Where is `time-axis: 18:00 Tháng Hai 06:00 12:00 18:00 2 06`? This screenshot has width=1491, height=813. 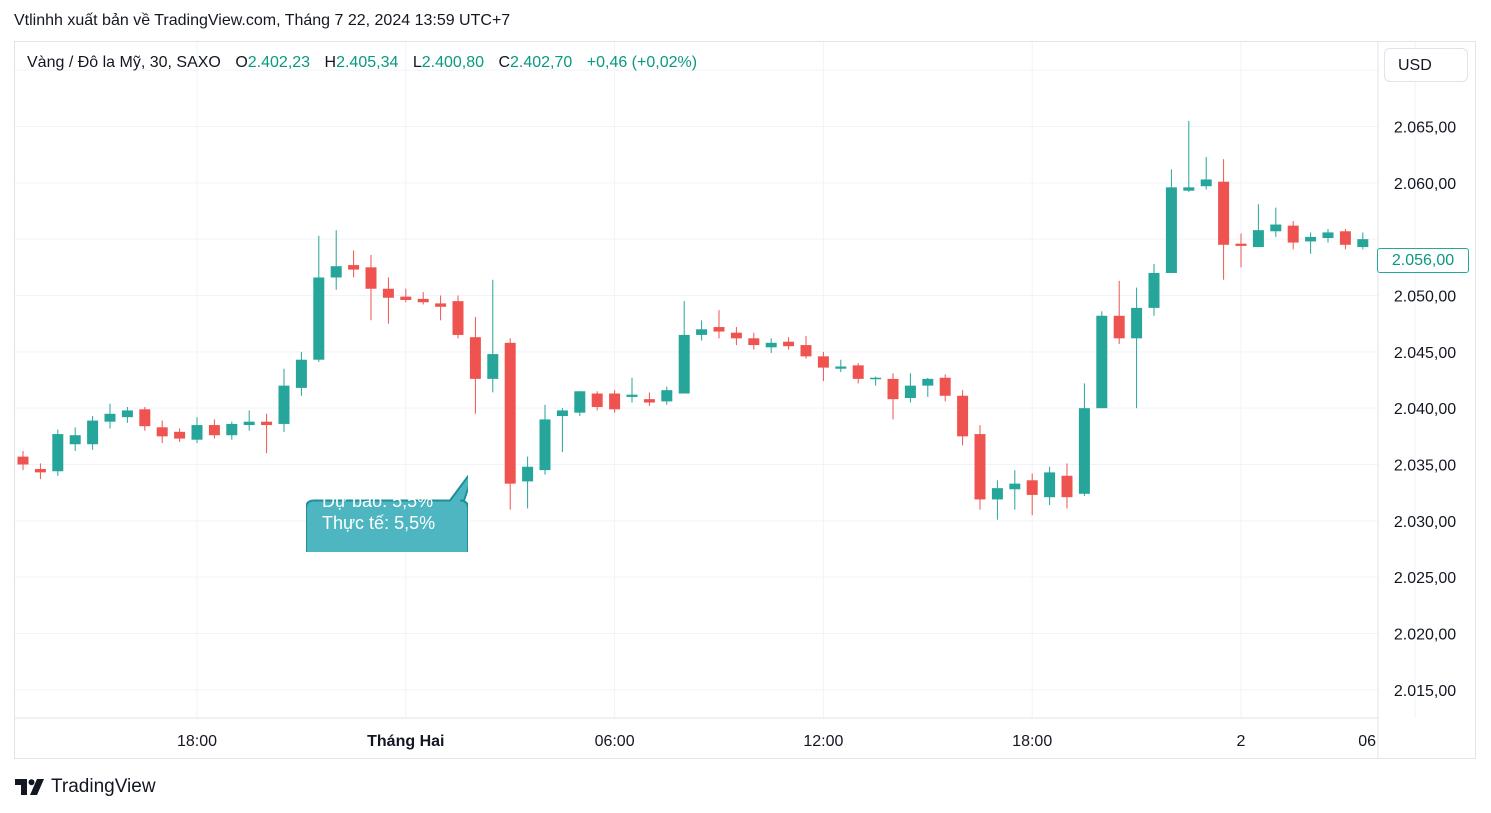
time-axis: 18:00 Tháng Hai 06:00 12:00 18:00 2 06 is located at coordinates (776, 741).